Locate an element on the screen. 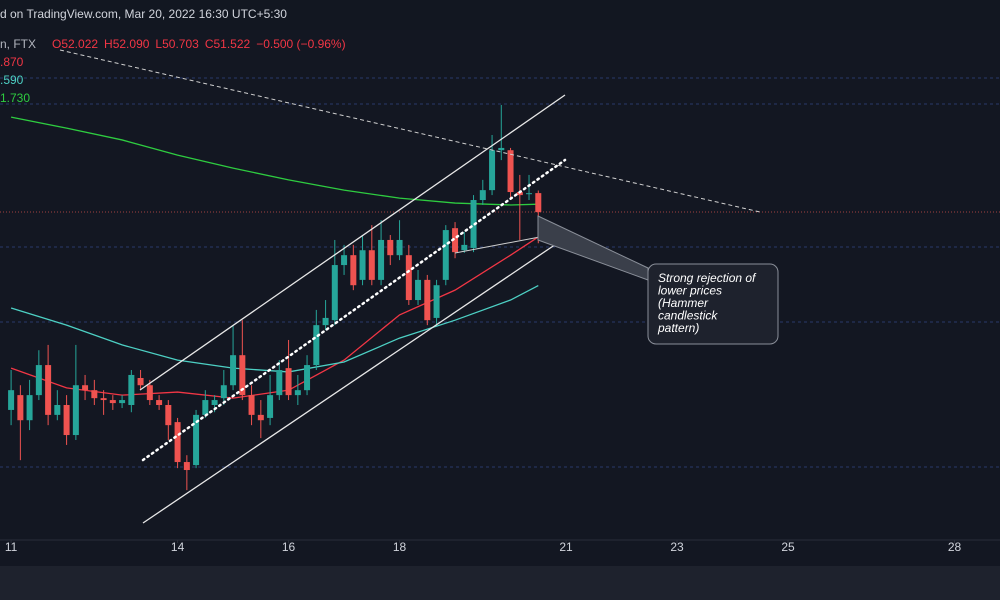 Image resolution: width=1000 pixels, height=600 pixels. x-tick-label: 28 is located at coordinates (955, 547).